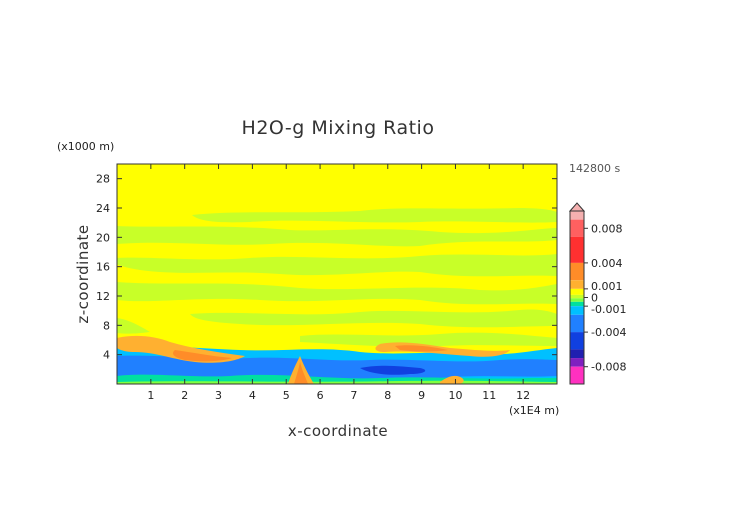  Describe the element at coordinates (534, 410) in the screenshot. I see `x-unit-label: (x1E4 m)` at that location.